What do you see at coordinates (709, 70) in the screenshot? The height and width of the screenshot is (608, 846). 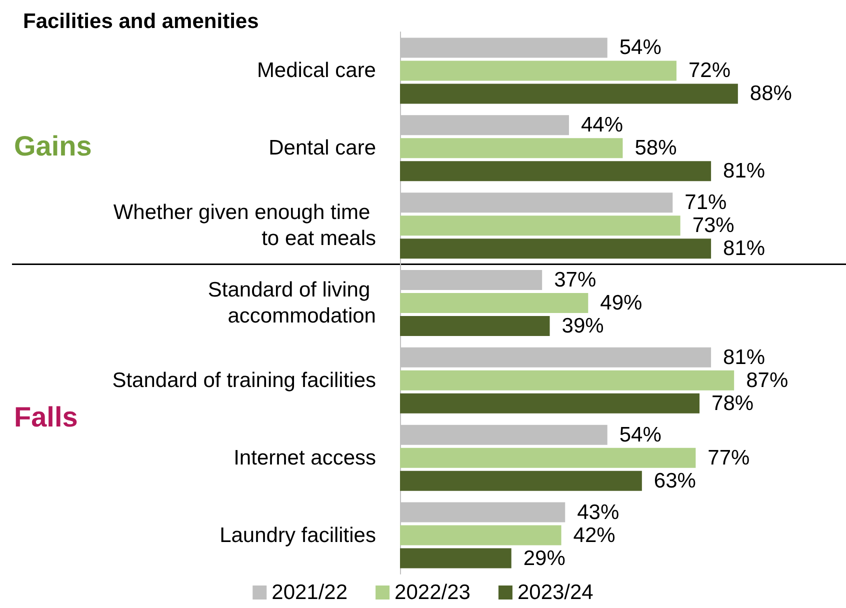 I see `data-label: 72%` at bounding box center [709, 70].